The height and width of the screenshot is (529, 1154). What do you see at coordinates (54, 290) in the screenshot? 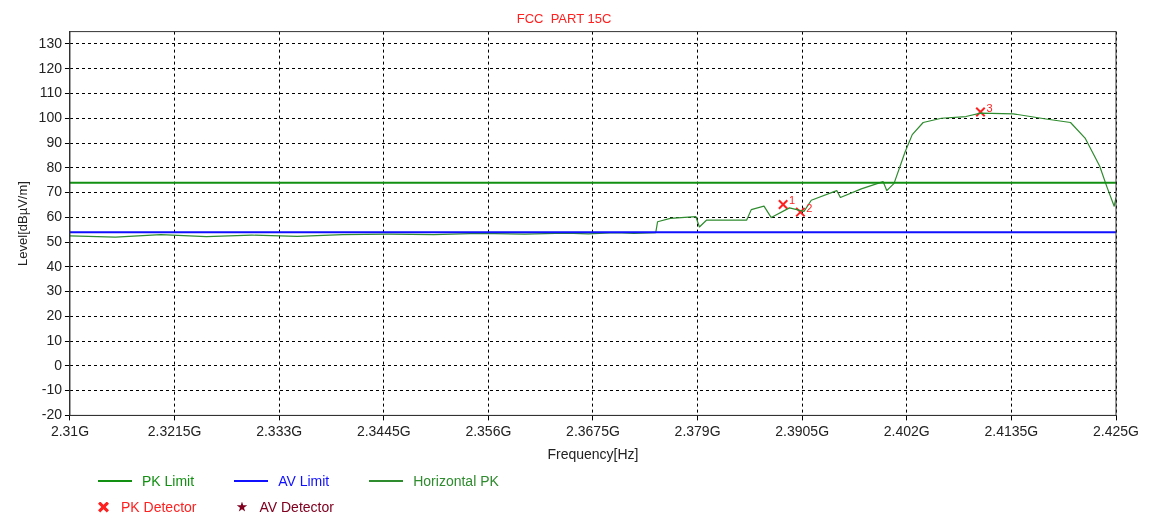
I see `y-tick-label: 30` at bounding box center [54, 290].